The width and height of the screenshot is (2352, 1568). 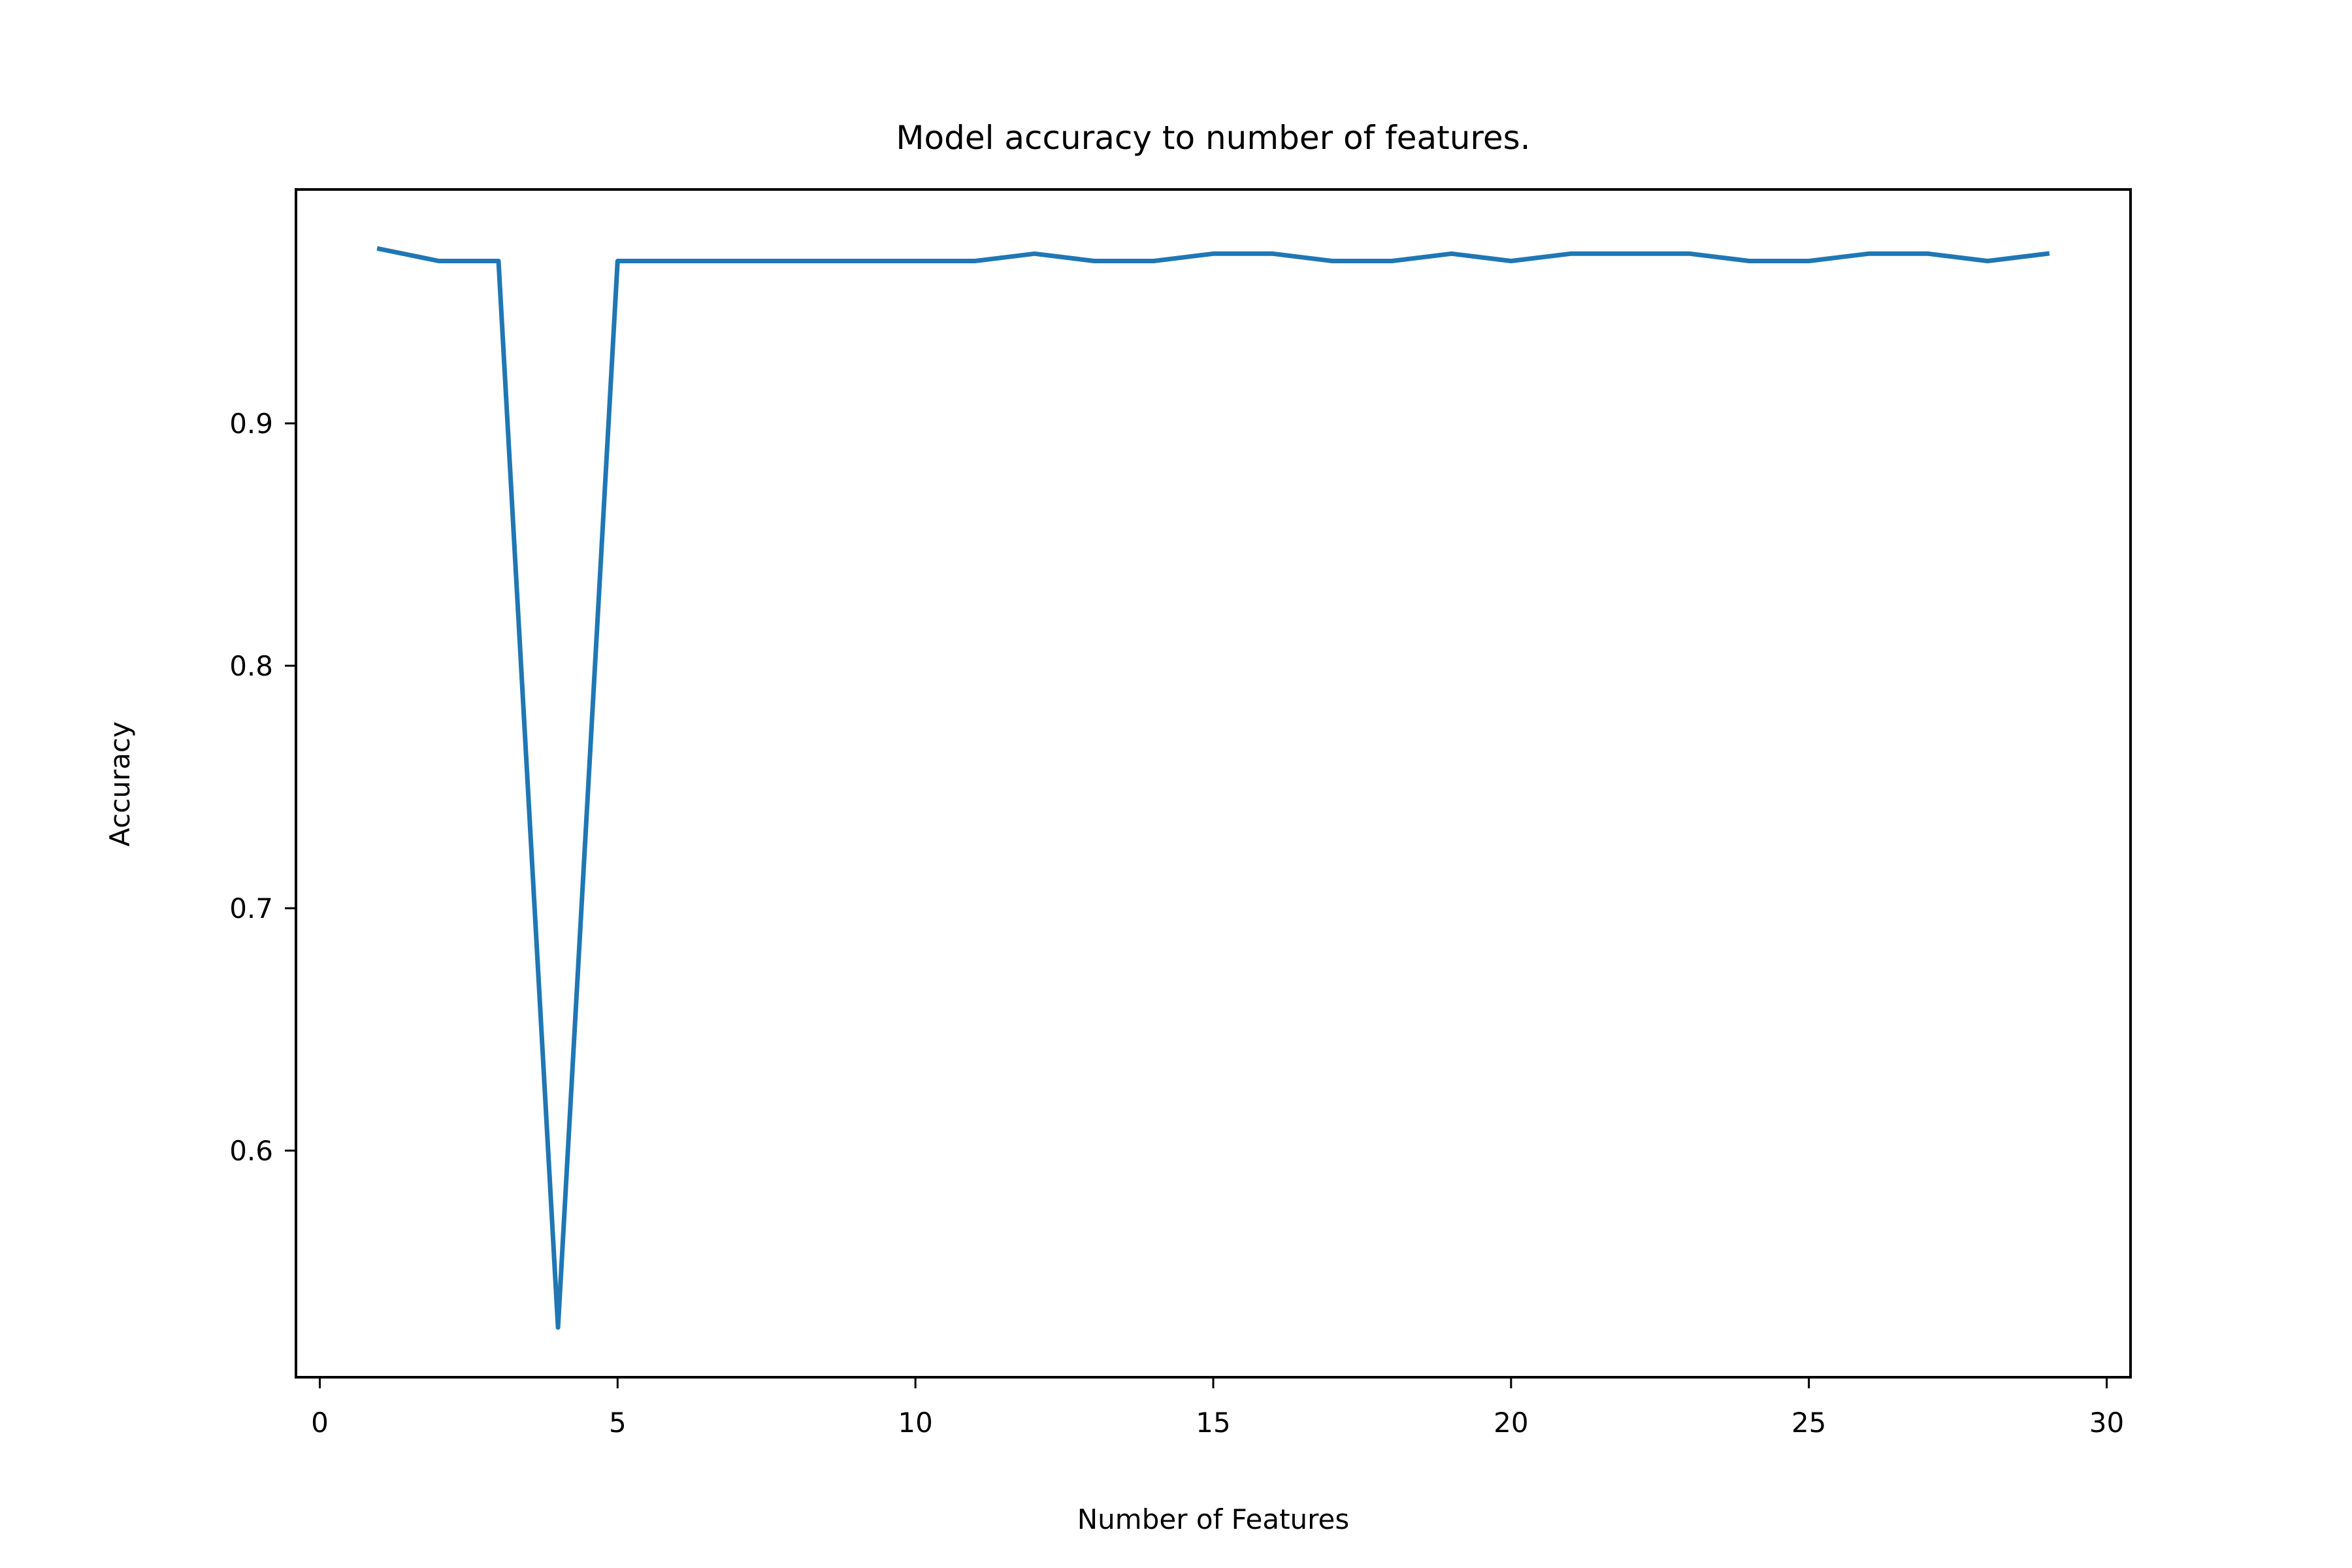 I want to click on x-tick-label: 30, so click(x=2106, y=1423).